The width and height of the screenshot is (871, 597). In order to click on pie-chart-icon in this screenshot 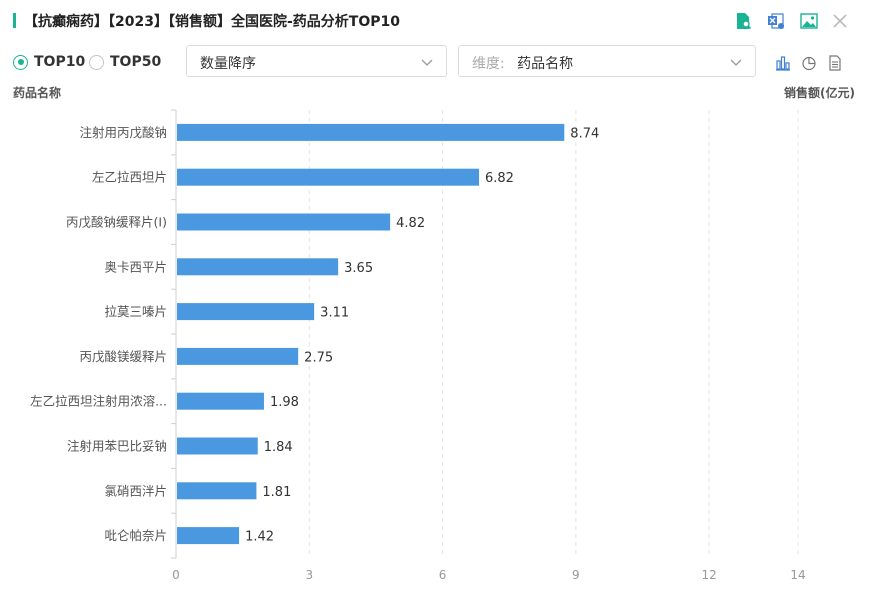, I will do `click(809, 63)`.